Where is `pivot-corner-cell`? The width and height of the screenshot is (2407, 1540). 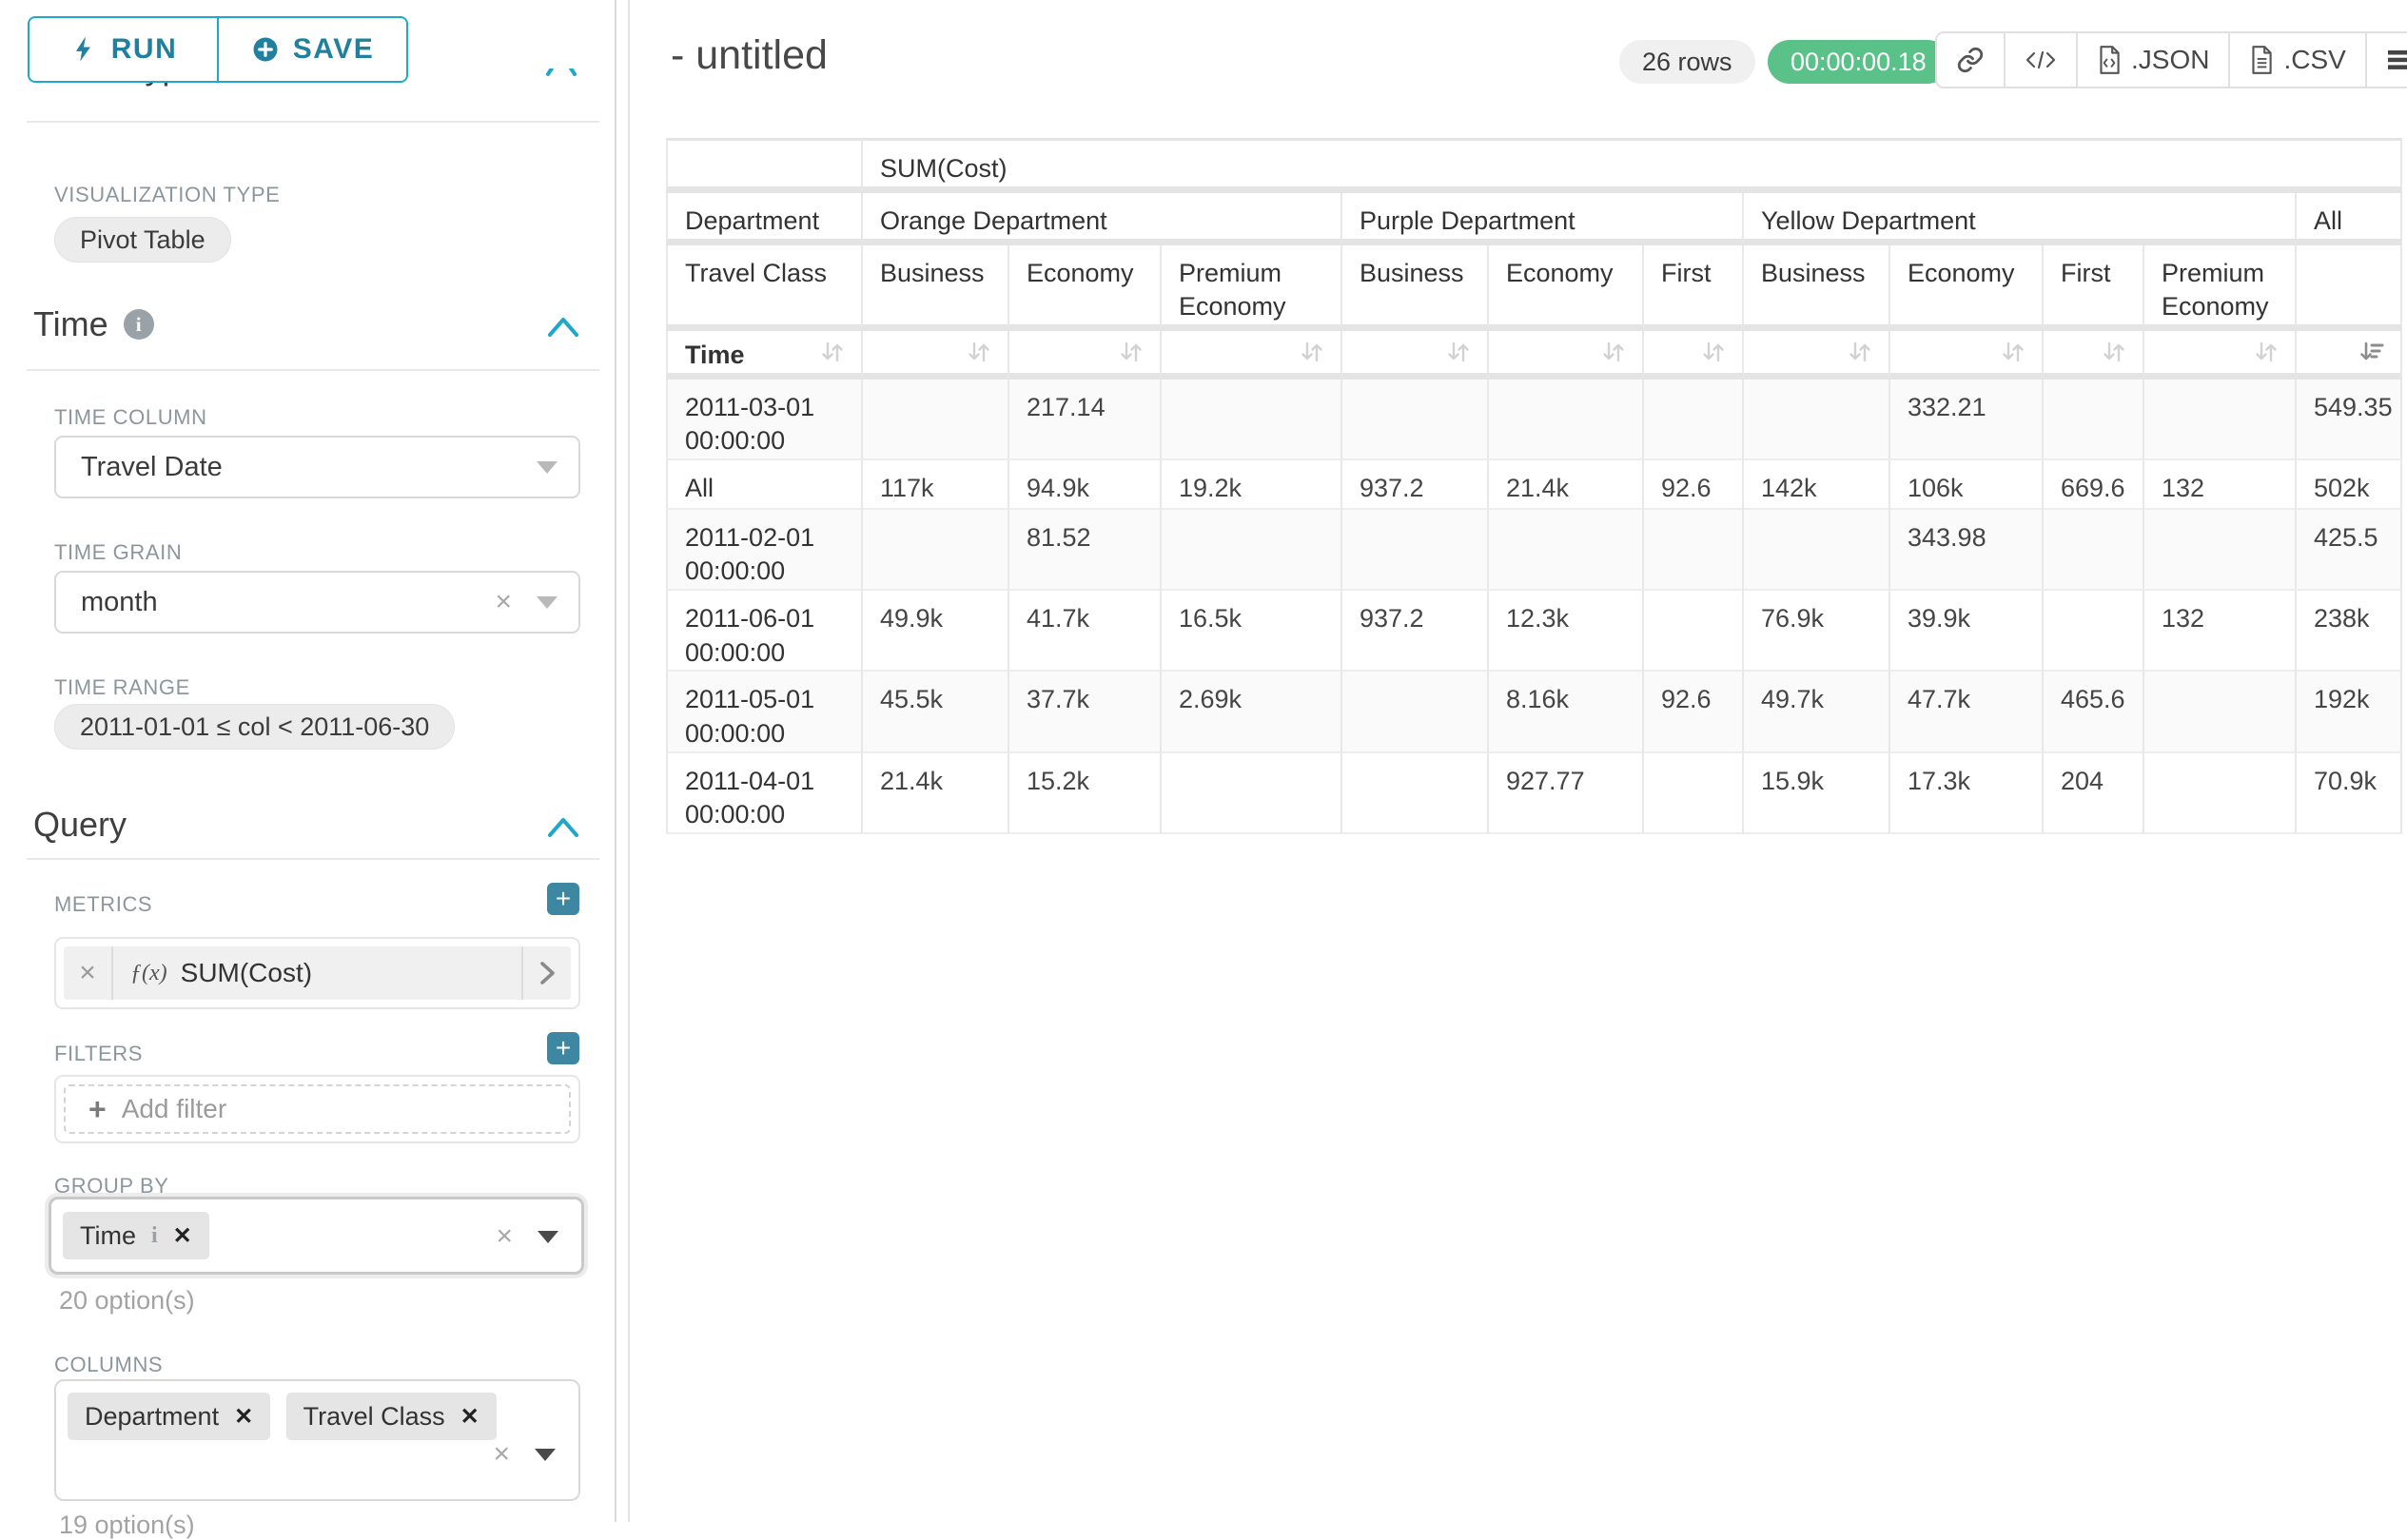
pivot-corner-cell is located at coordinates (764, 166).